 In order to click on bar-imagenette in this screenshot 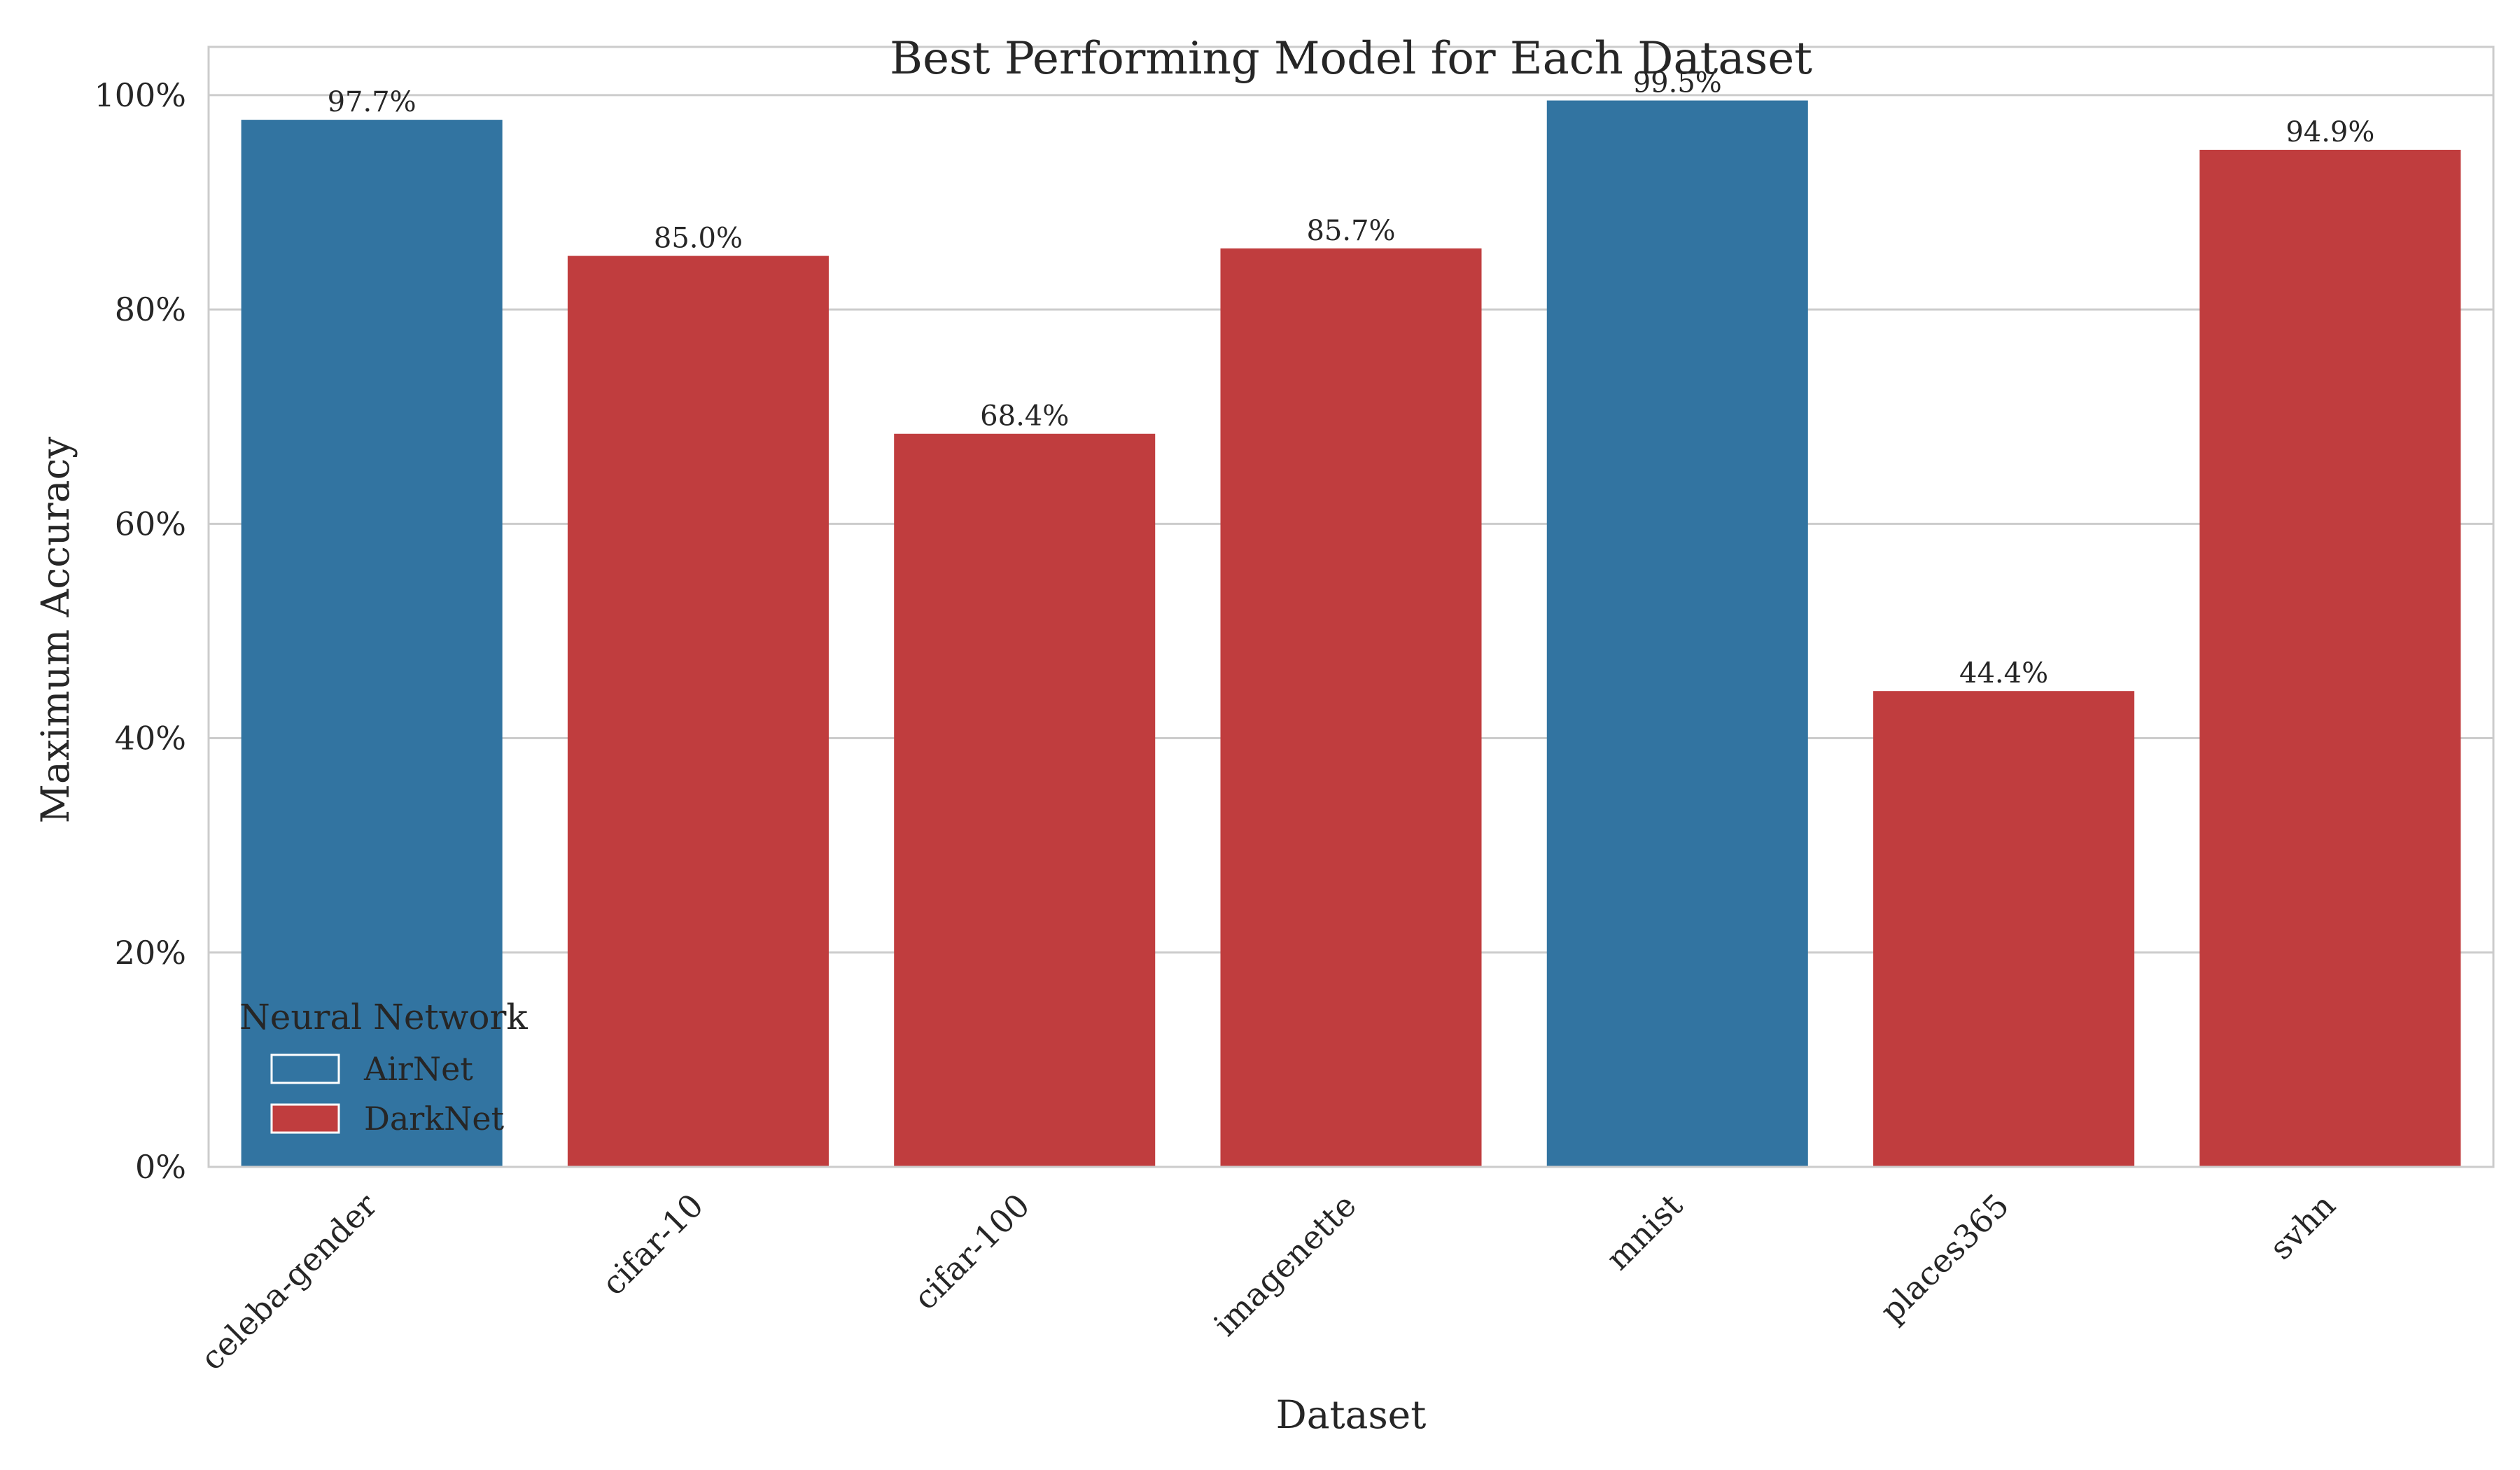, I will do `click(1351, 707)`.